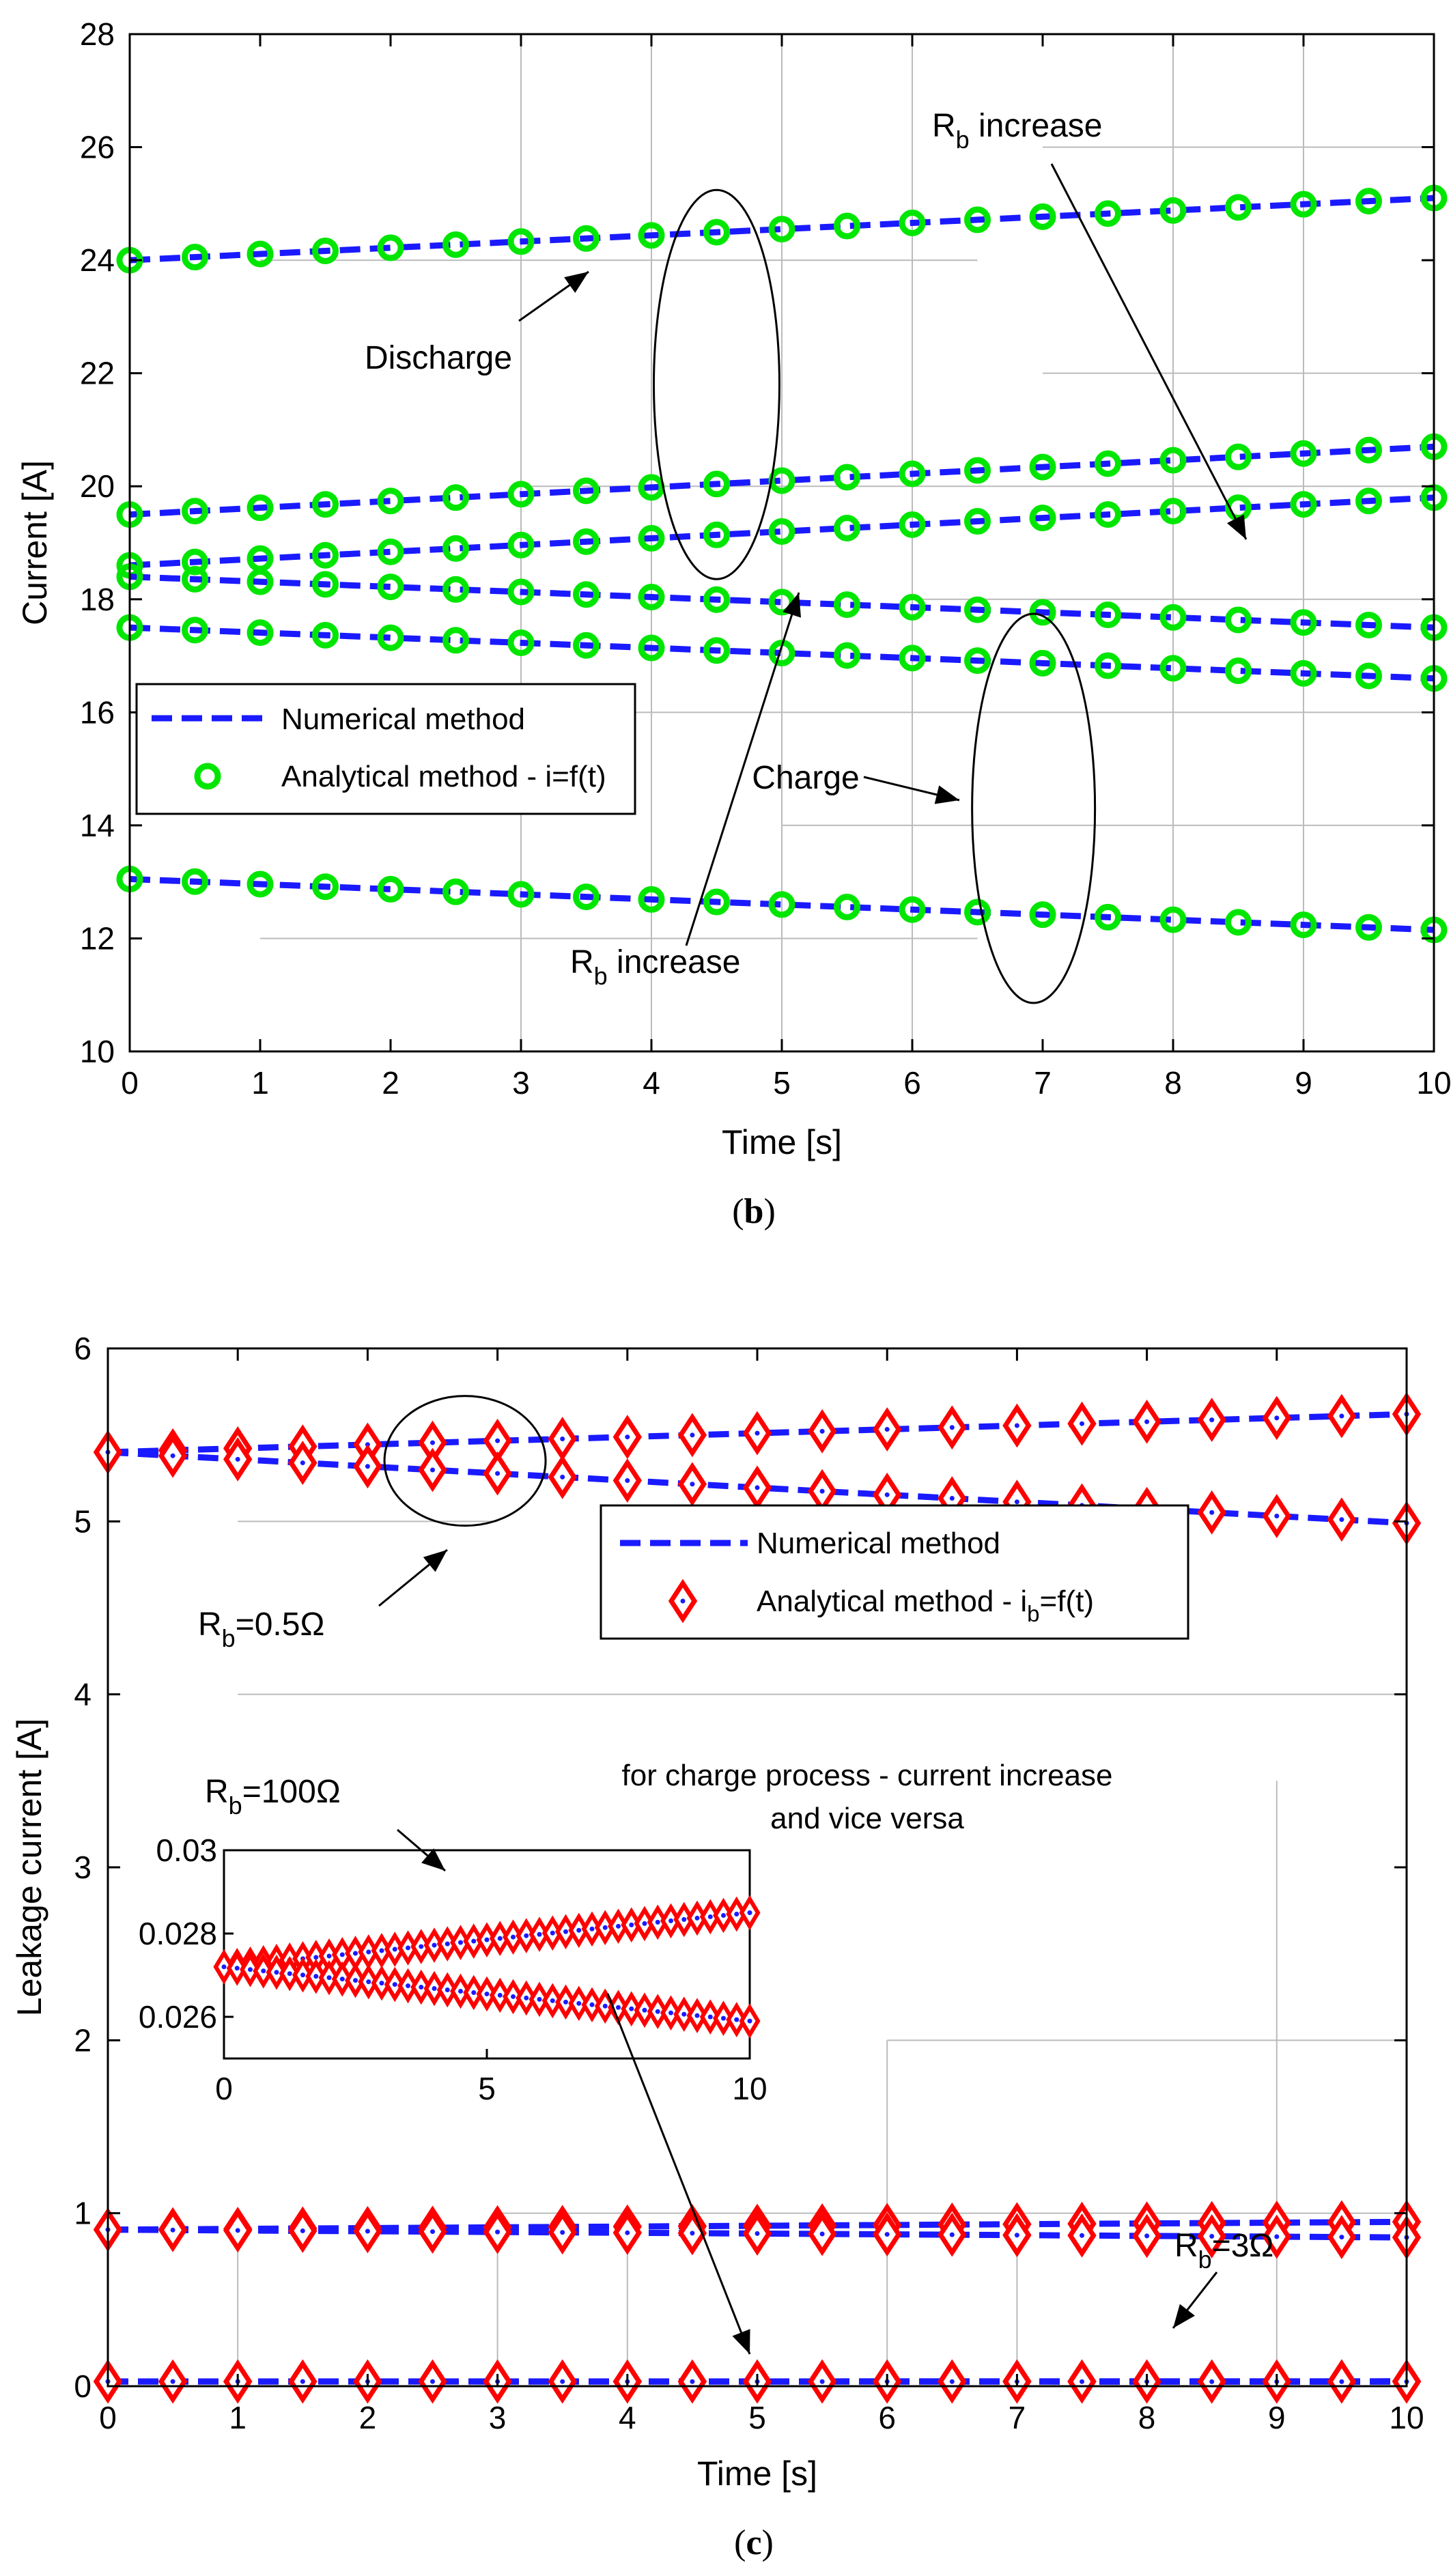 Image resolution: width=1451 pixels, height=2576 pixels. I want to click on inset-marker-1-23-center, so click(526, 1998).